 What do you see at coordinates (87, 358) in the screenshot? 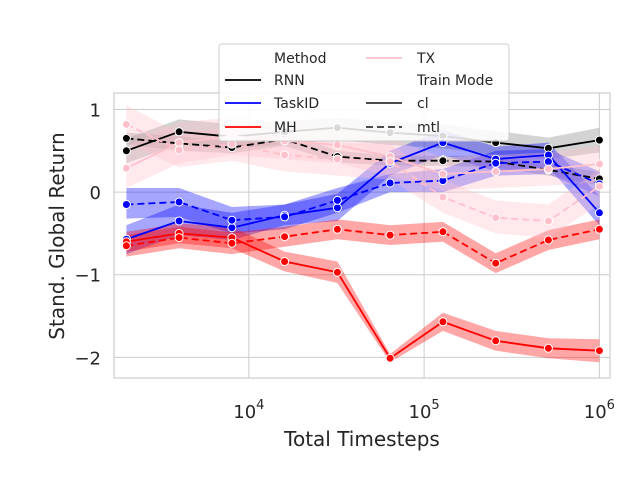
I see `y-tick-label-3: −2` at bounding box center [87, 358].